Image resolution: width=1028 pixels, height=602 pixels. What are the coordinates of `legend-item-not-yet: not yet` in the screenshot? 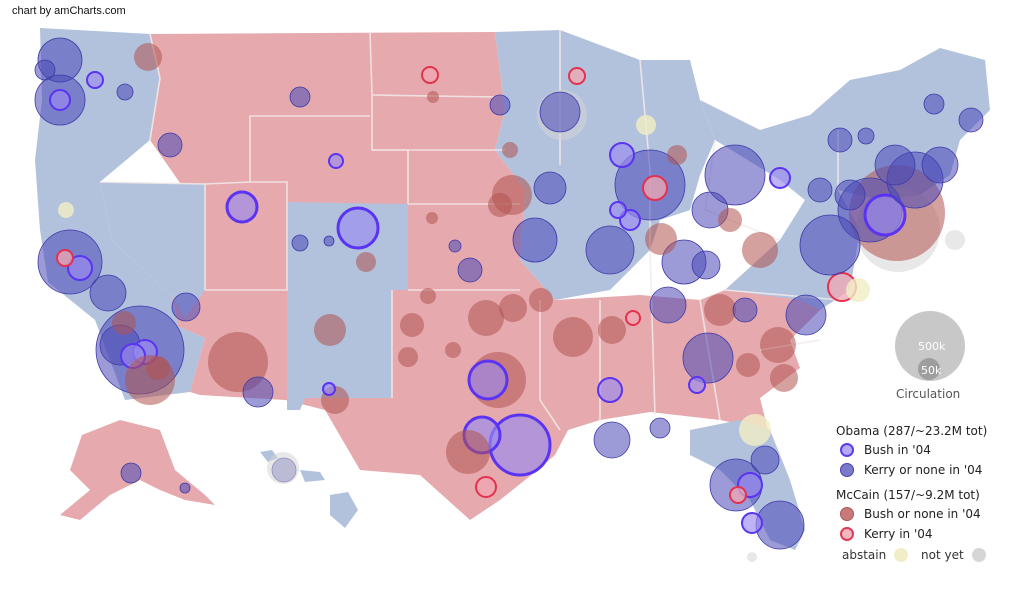 It's located at (953, 555).